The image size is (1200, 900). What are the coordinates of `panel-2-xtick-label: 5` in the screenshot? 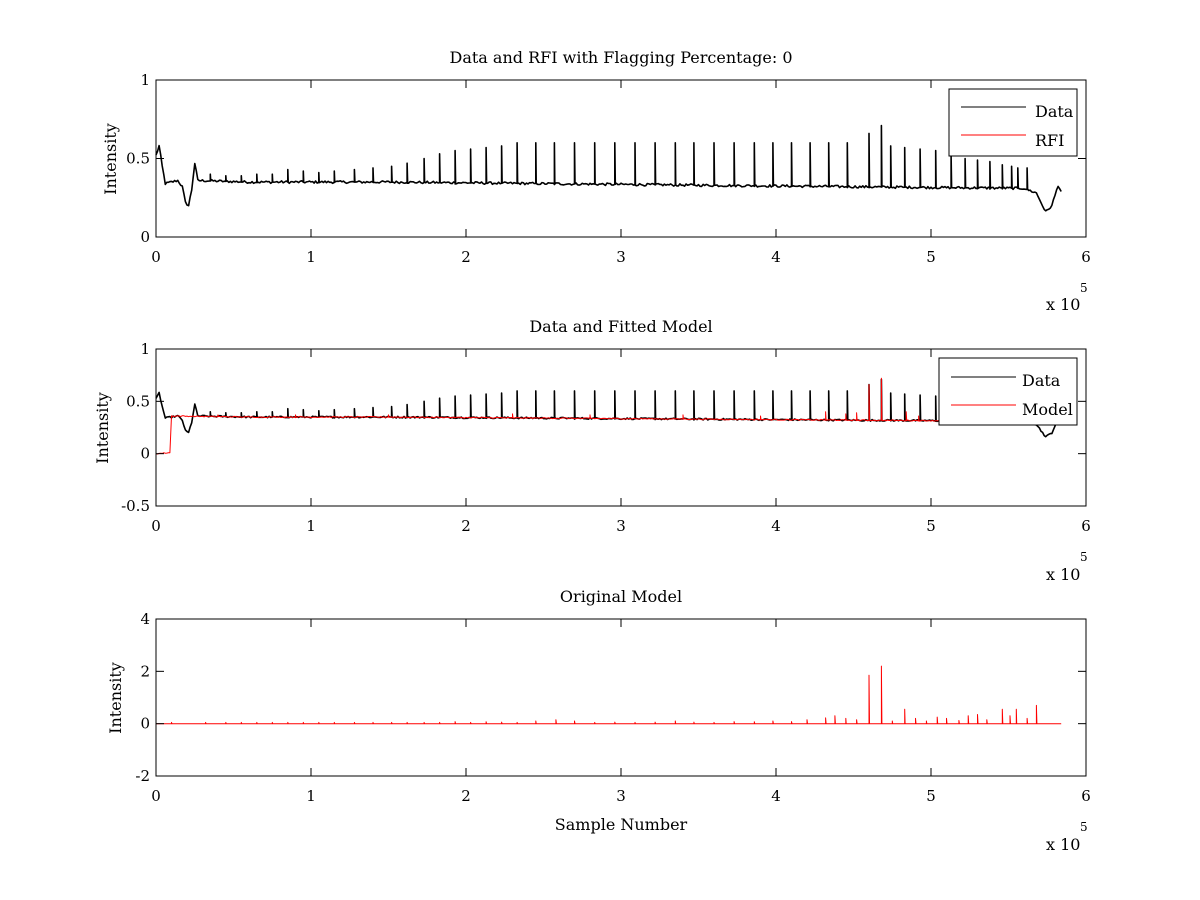 It's located at (931, 526).